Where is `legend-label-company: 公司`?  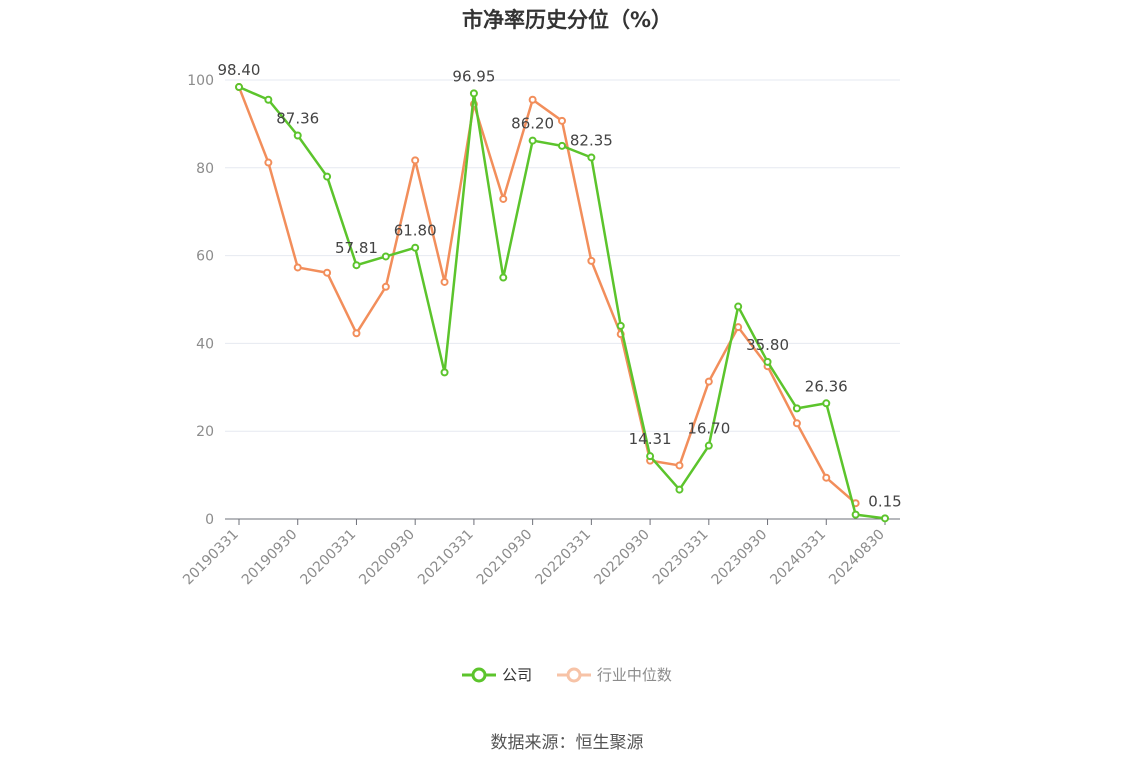
legend-label-company: 公司 is located at coordinates (517, 675).